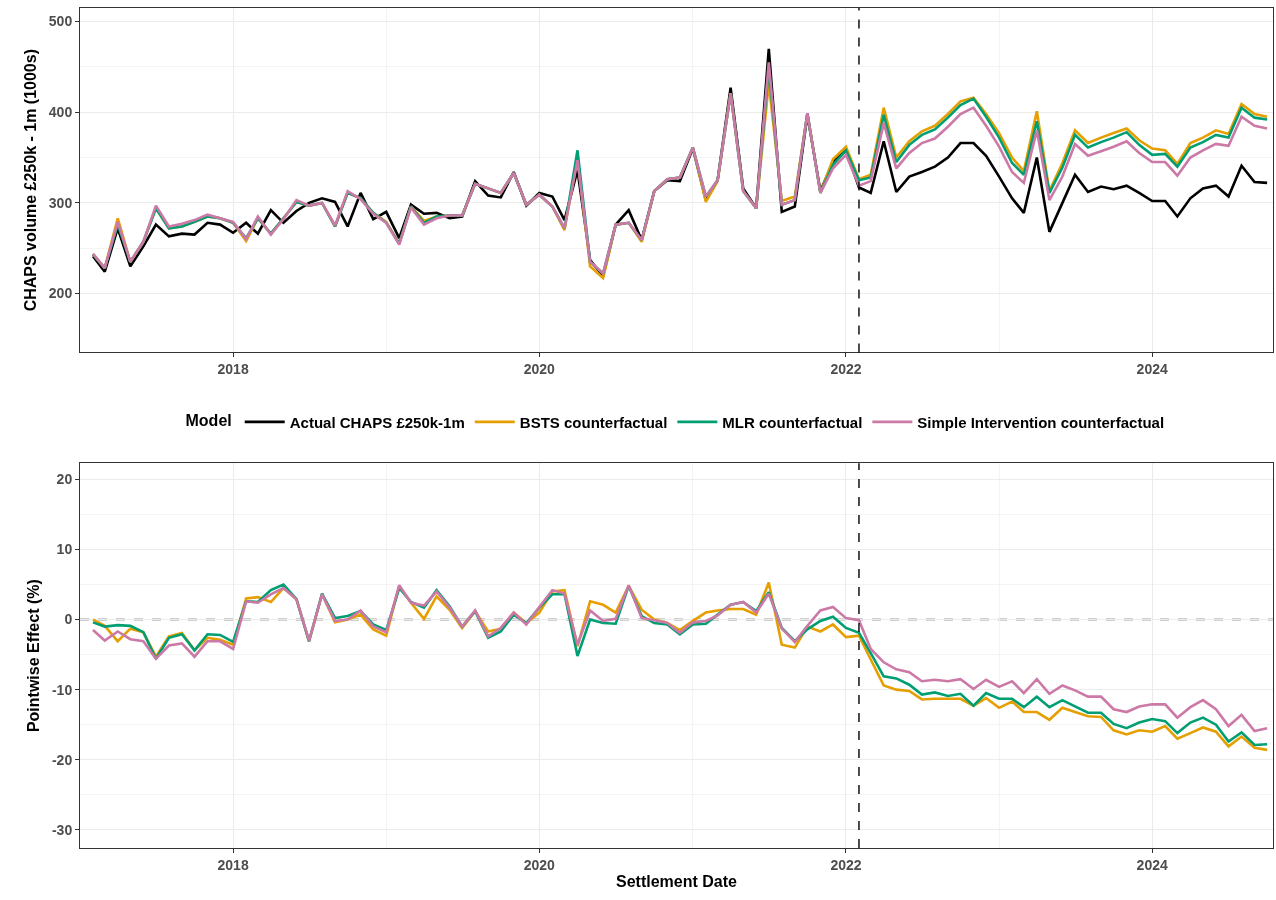  I want to click on x-axis-title: Settlement Date, so click(677, 882).